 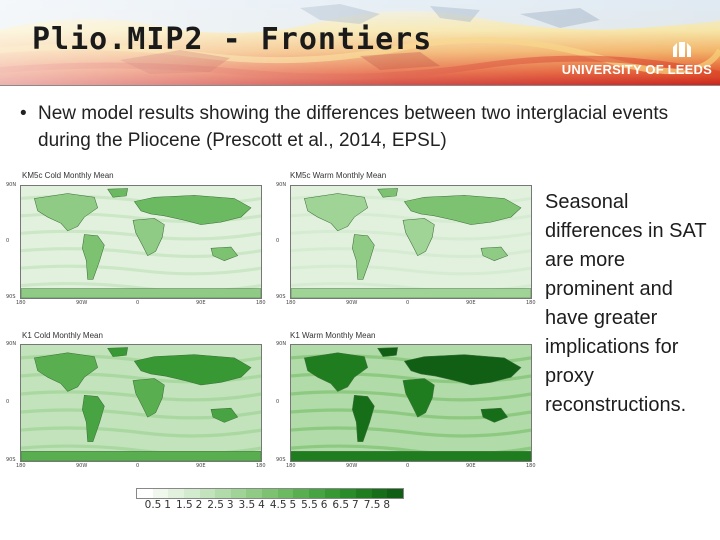 What do you see at coordinates (230, 505) in the screenshot?
I see `colorbar-label: 3` at bounding box center [230, 505].